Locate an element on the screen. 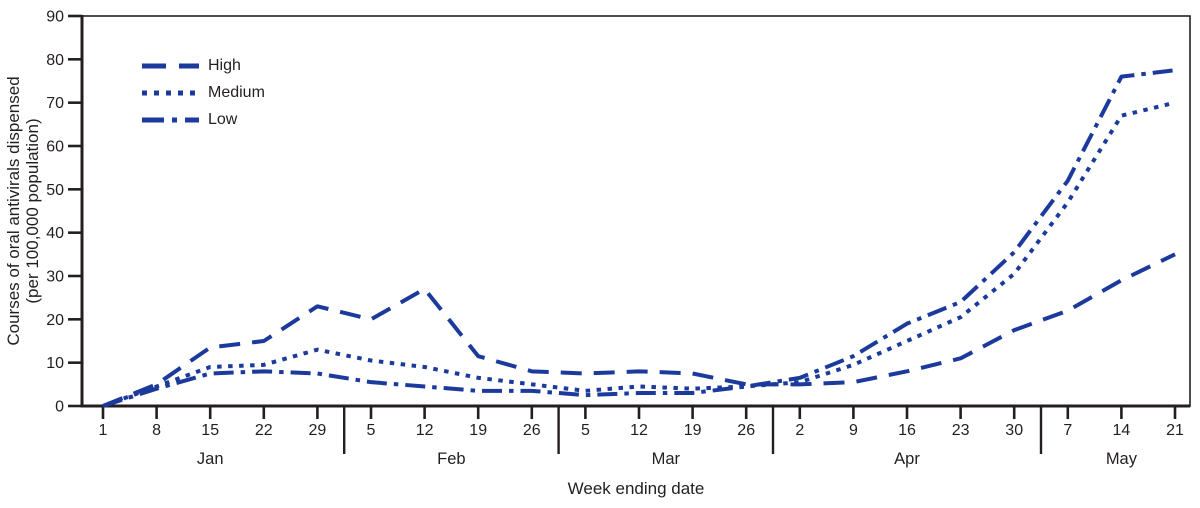 The width and height of the screenshot is (1200, 508). y-tick-label: 90 is located at coordinates (55, 17).